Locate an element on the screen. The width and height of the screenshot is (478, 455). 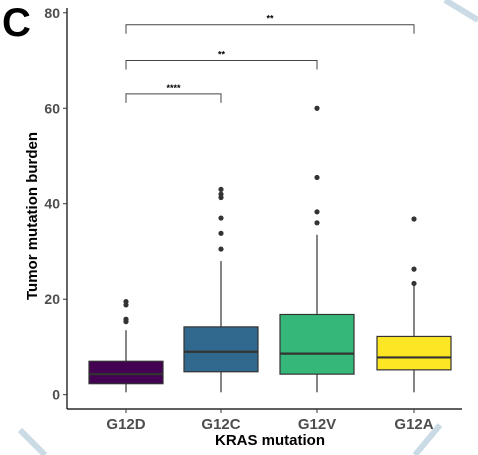
x-axis-title: KRAS mutation is located at coordinates (270, 440).